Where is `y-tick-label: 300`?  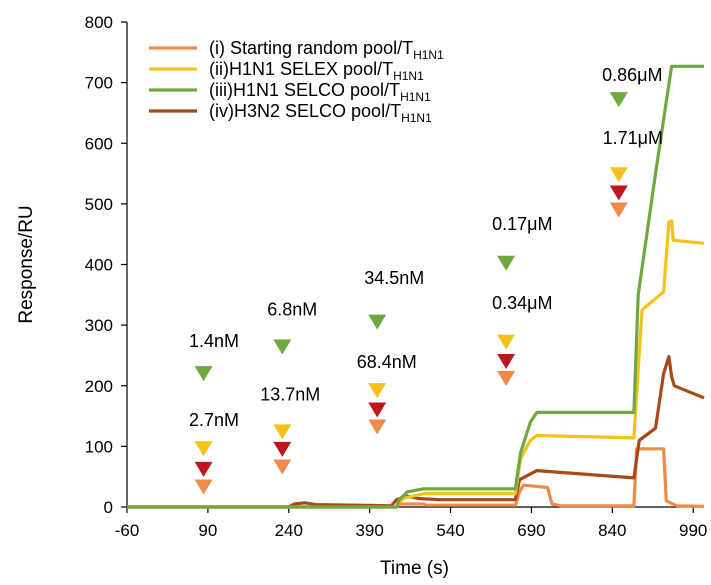 y-tick-label: 300 is located at coordinates (99, 325).